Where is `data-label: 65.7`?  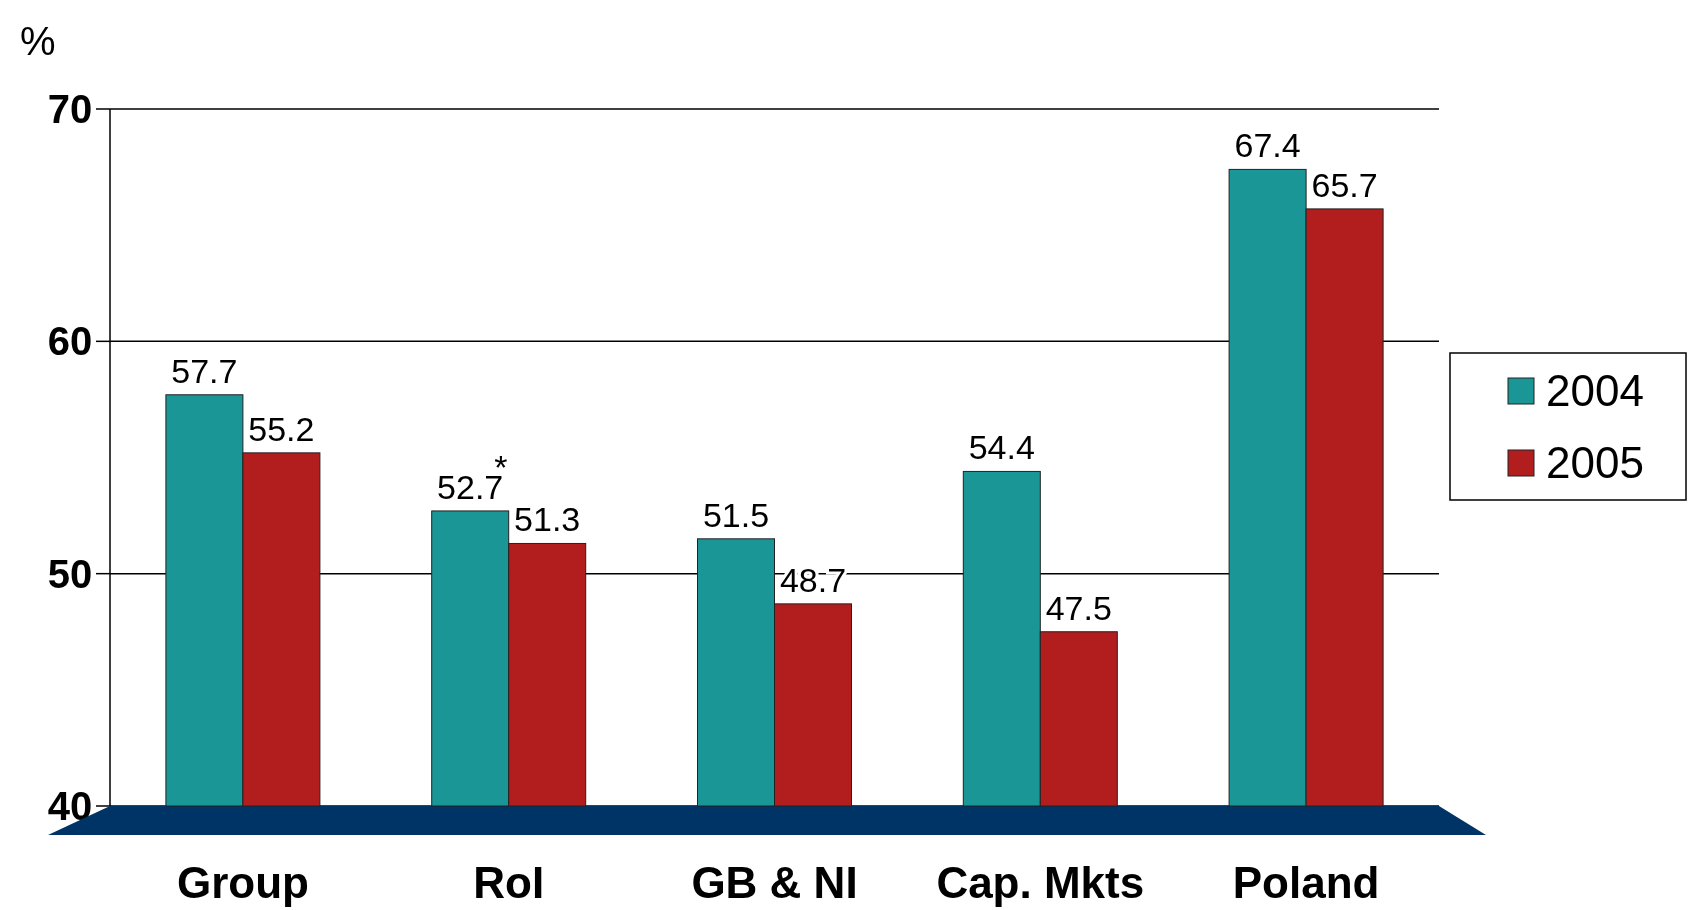 data-label: 65.7 is located at coordinates (1344, 184).